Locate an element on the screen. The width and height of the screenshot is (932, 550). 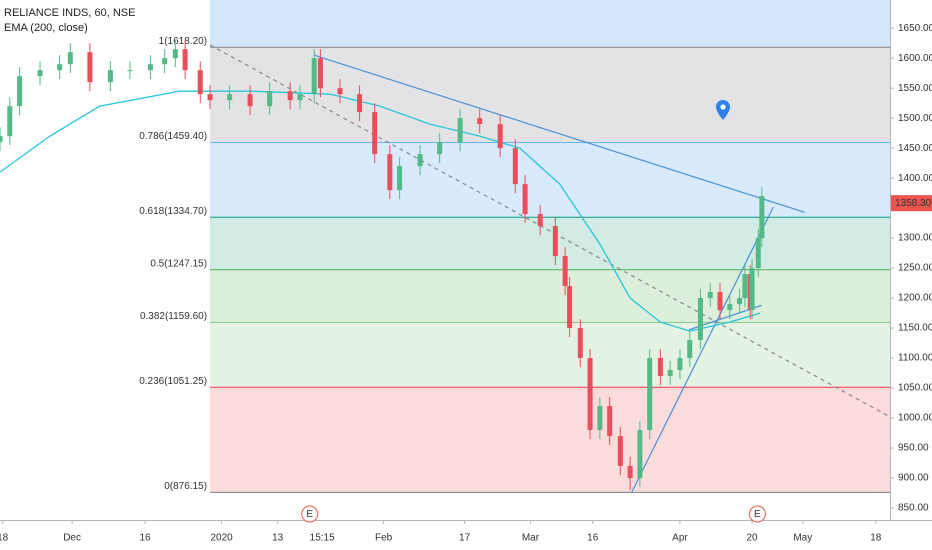
y-tick-label: 1550.00 is located at coordinates (915, 88).